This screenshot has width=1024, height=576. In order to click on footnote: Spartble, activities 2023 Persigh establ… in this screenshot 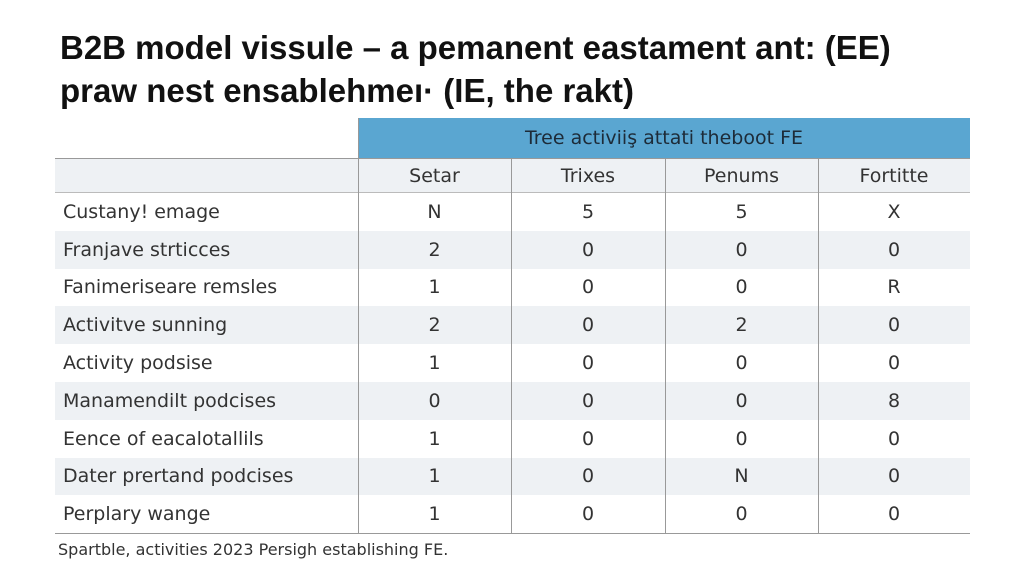, I will do `click(253, 549)`.